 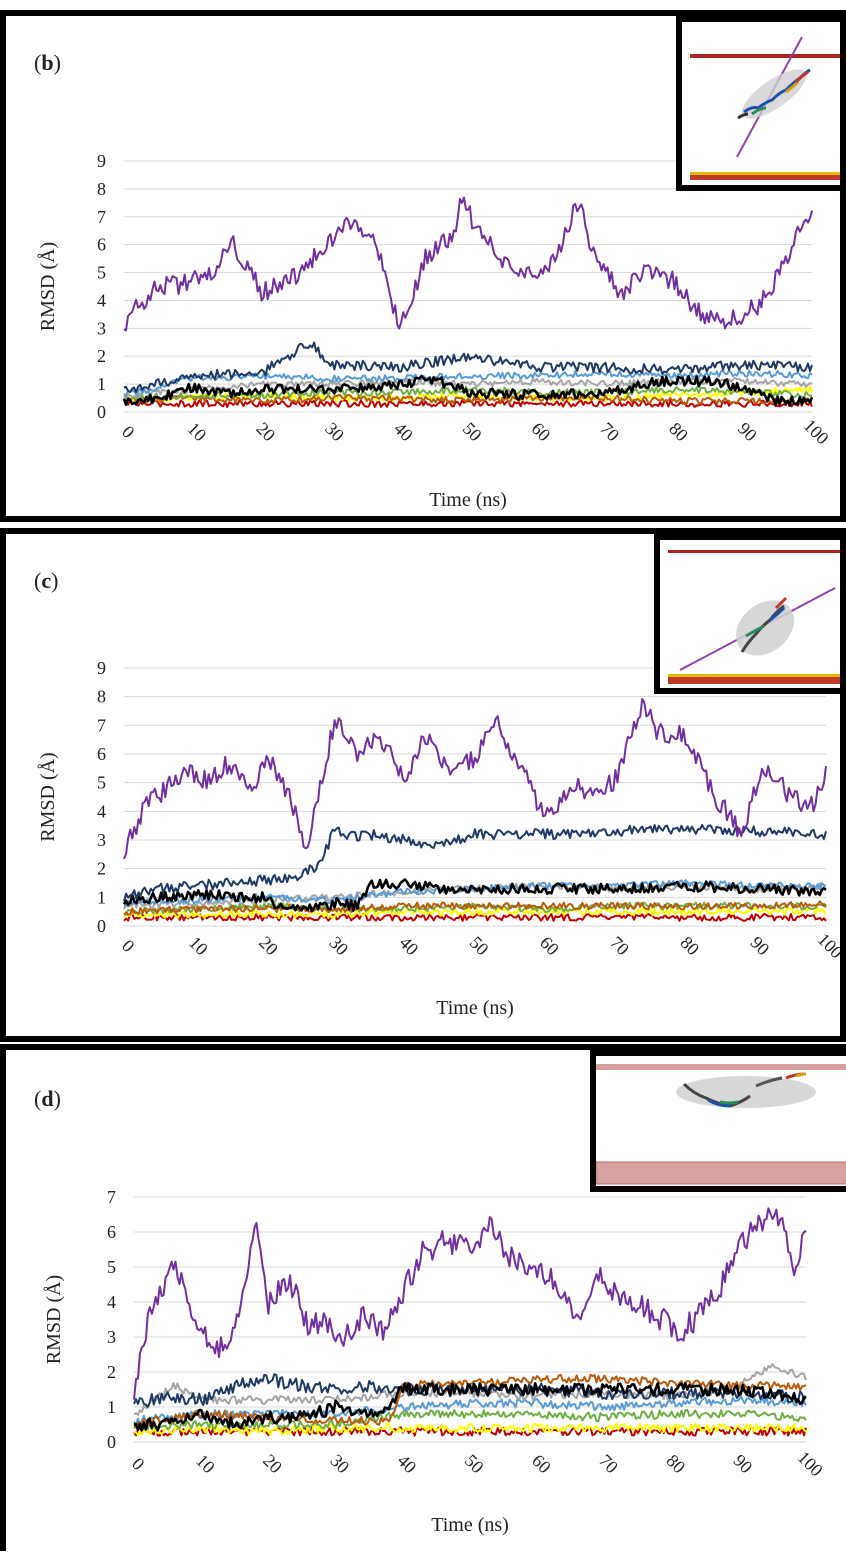 I want to click on protein-orientation-inset-c, so click(x=750, y=614).